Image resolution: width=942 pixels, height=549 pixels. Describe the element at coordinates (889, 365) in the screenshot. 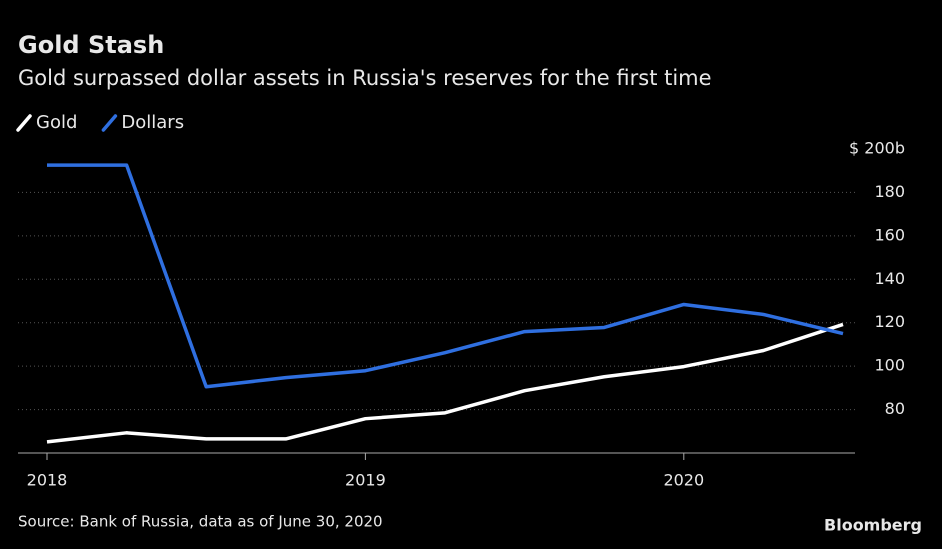

I see `y-tick-label: 100` at that location.